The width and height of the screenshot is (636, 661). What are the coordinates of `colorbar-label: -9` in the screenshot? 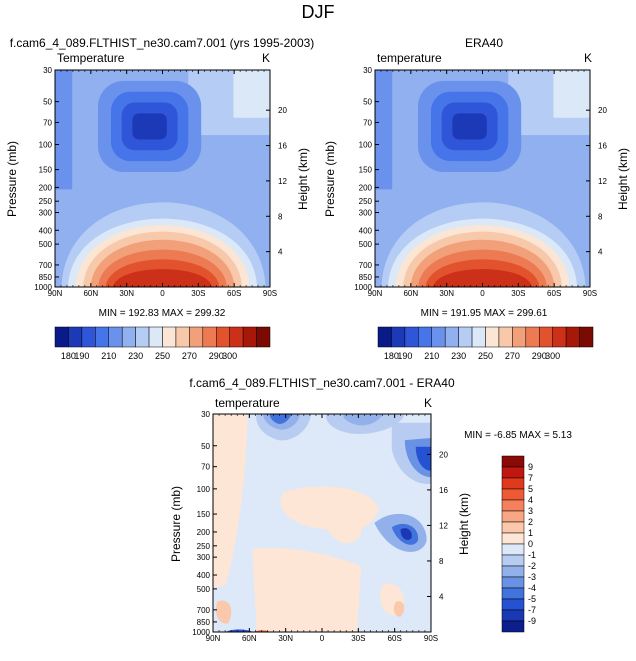 It's located at (532, 621).